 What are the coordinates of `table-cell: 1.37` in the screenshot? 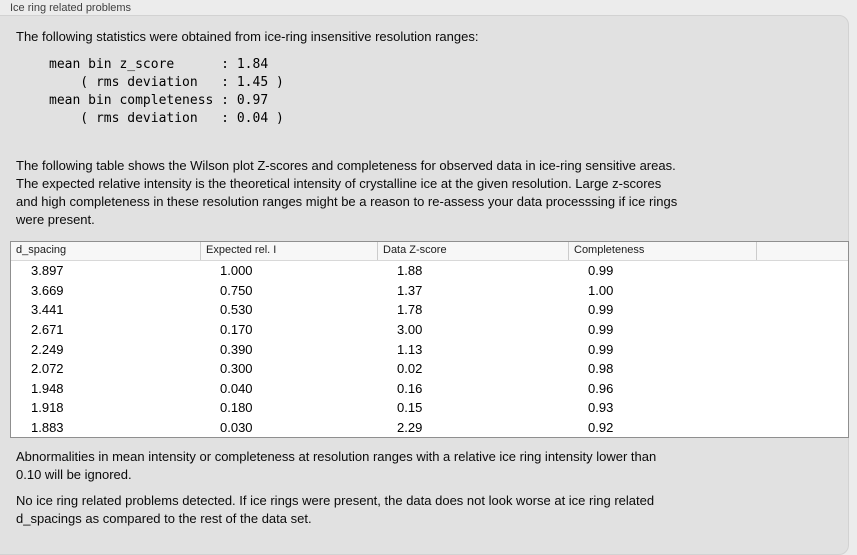 It's located at (410, 290).